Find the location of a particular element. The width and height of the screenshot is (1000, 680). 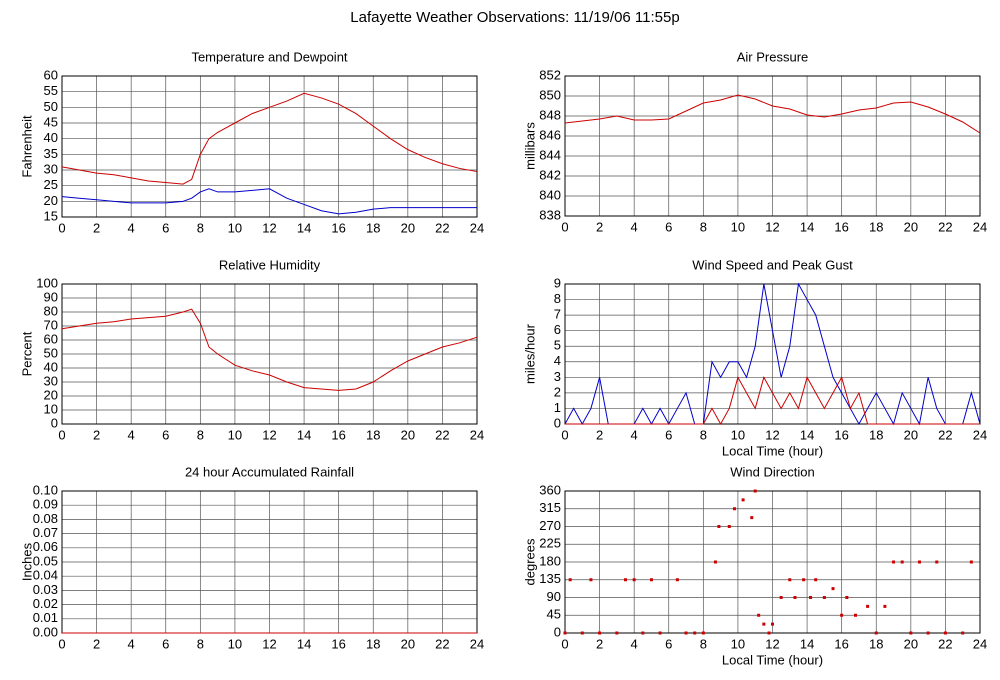

y-axis-label: miles/hour is located at coordinates (529, 353).